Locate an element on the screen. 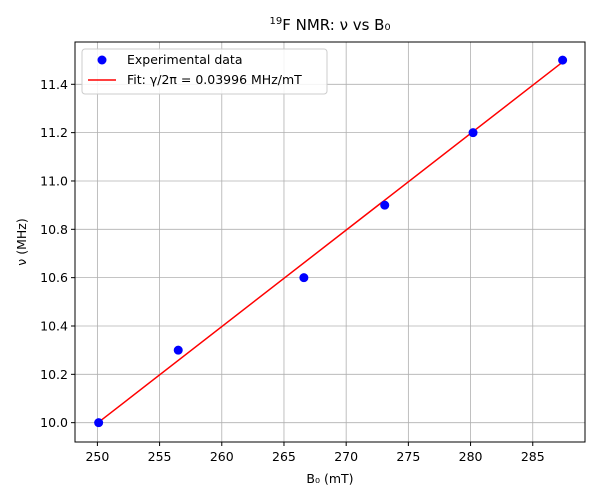  x-tick-label: 250 is located at coordinates (97, 456).